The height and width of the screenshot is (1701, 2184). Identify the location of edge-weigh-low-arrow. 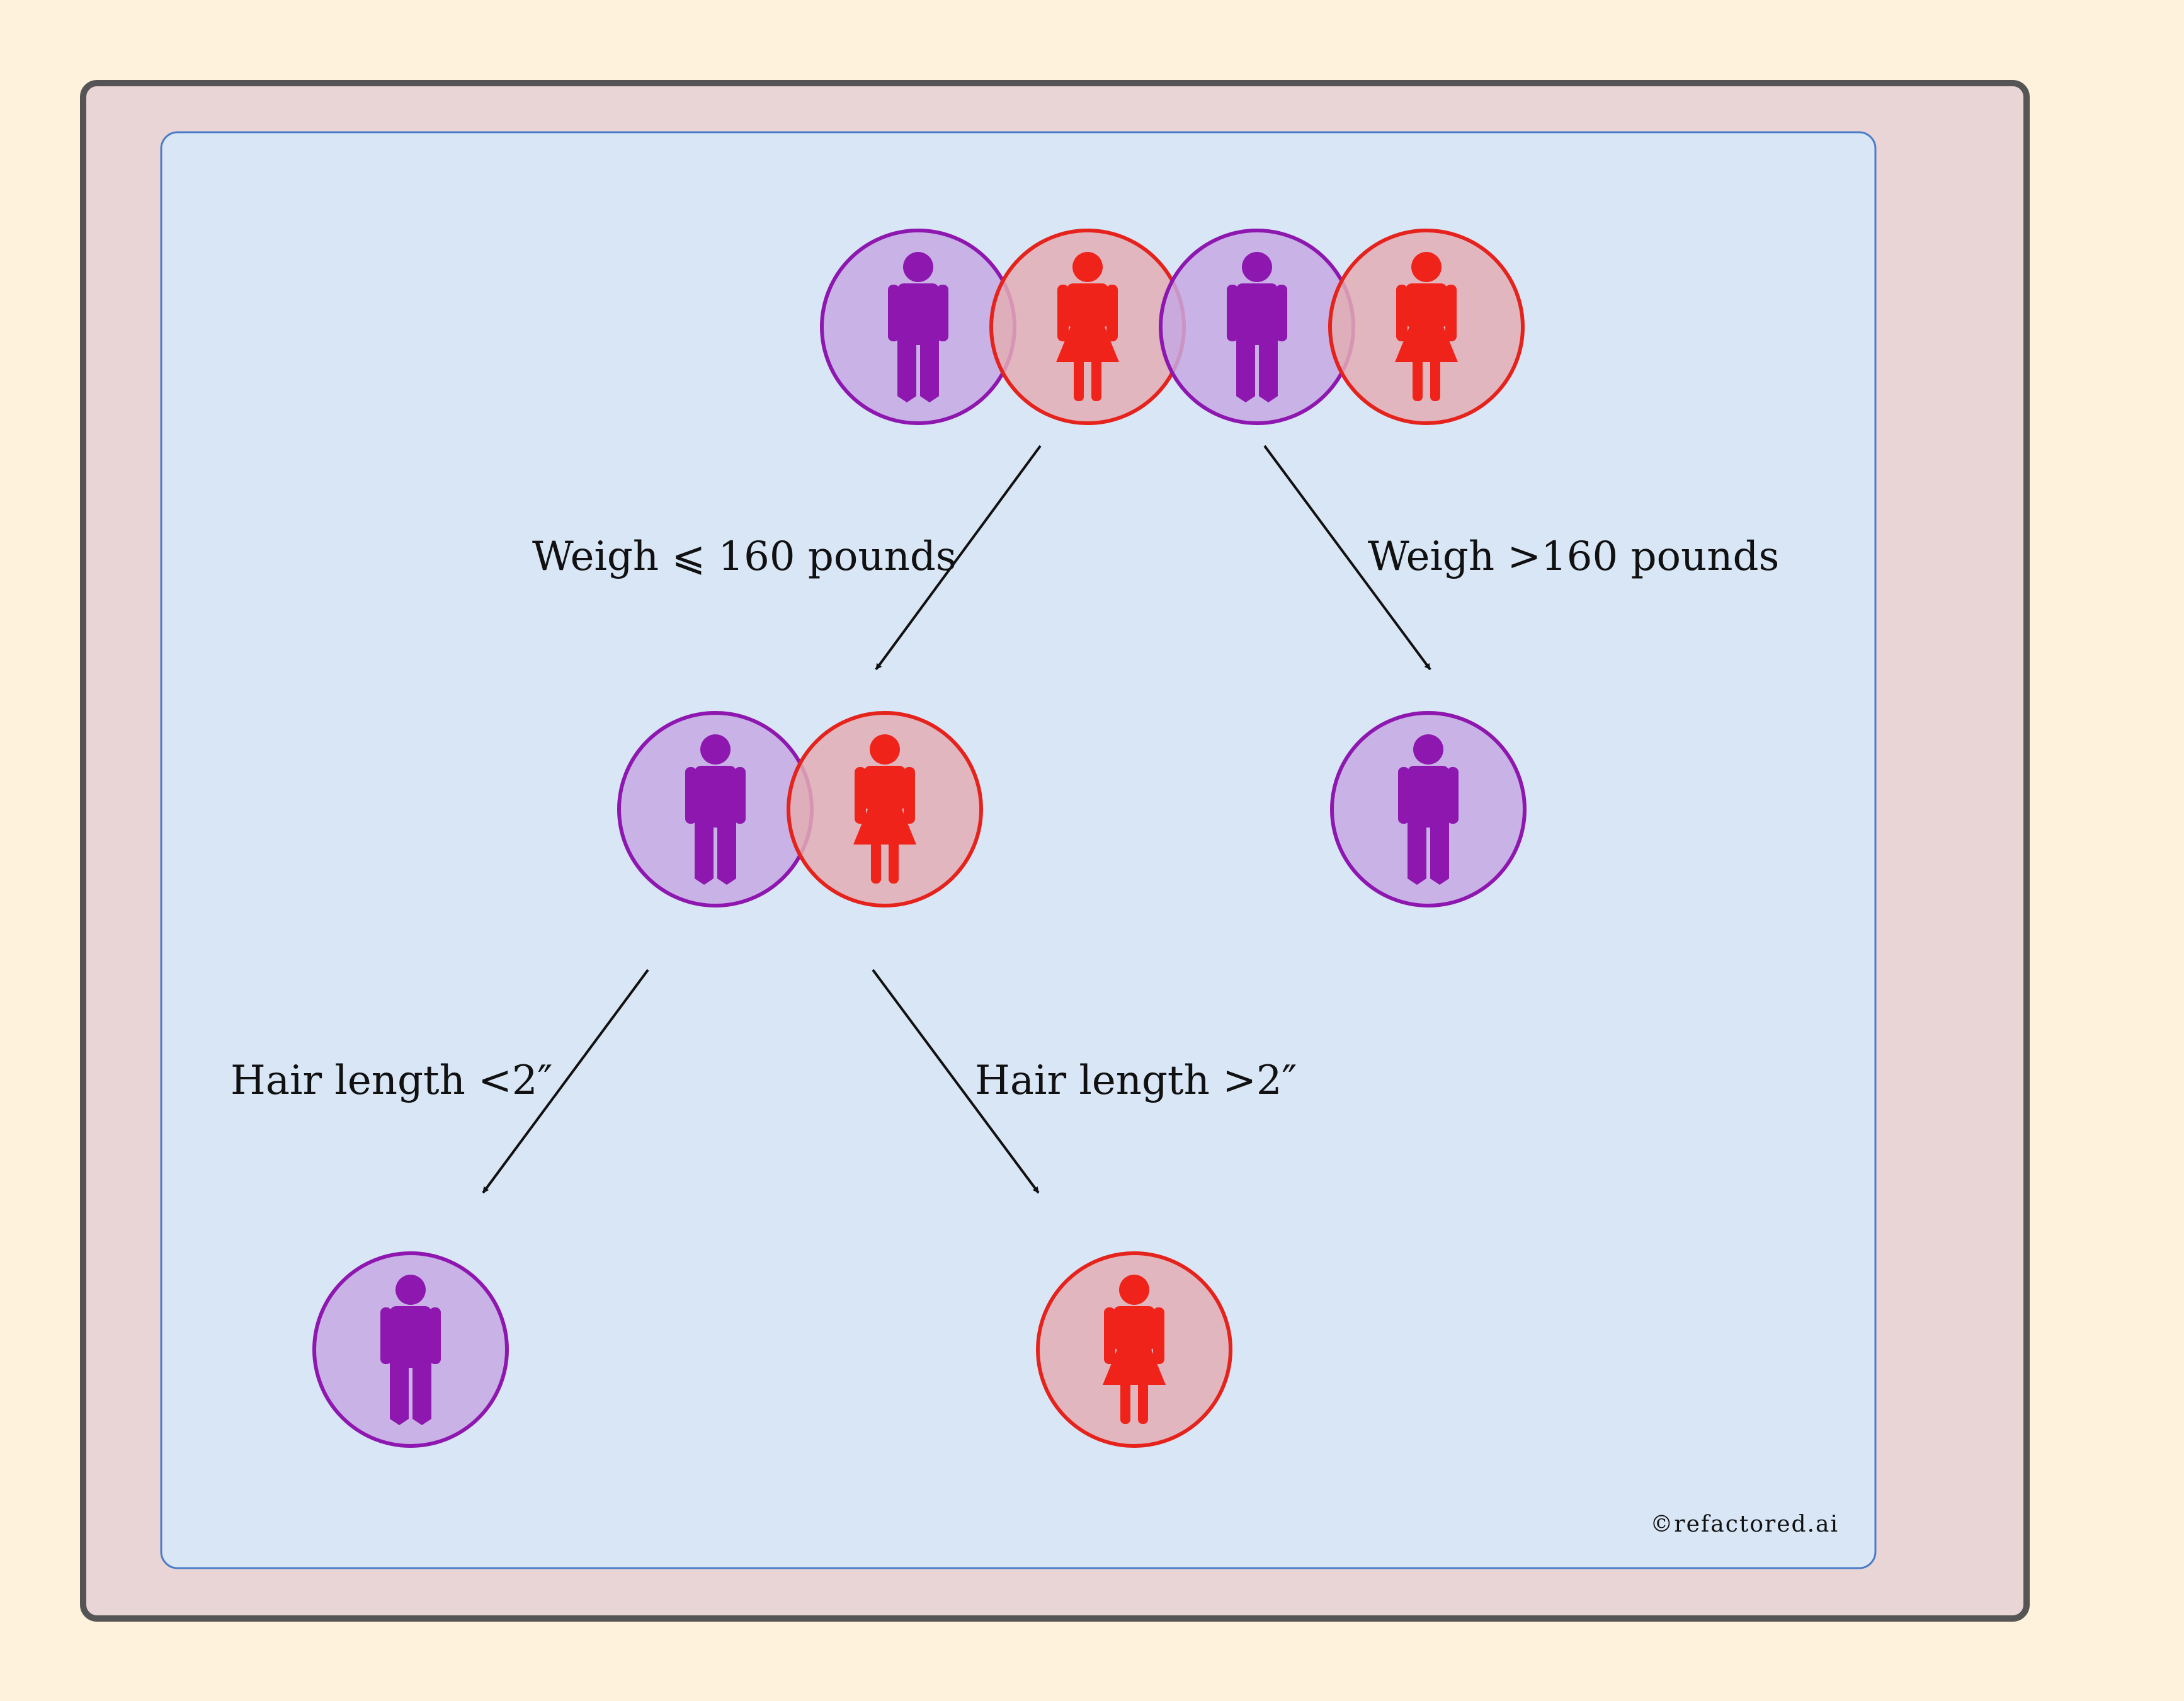
(958, 558).